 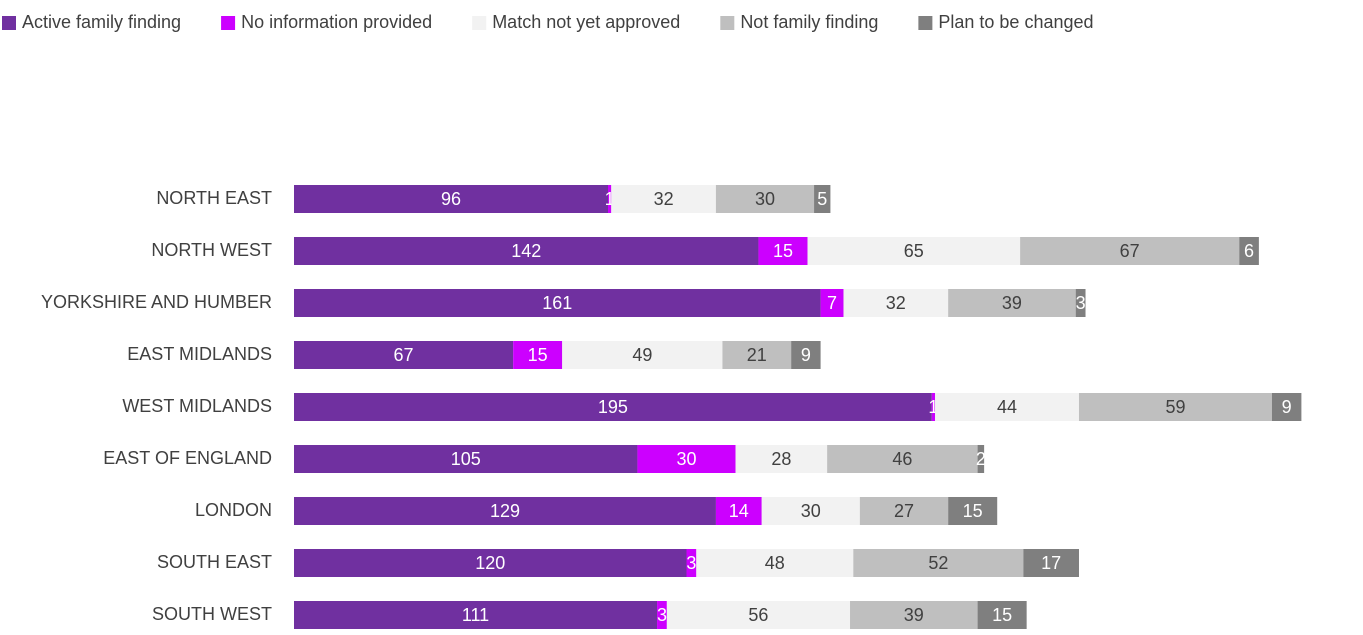 I want to click on data-label: 17, so click(x=1051, y=563).